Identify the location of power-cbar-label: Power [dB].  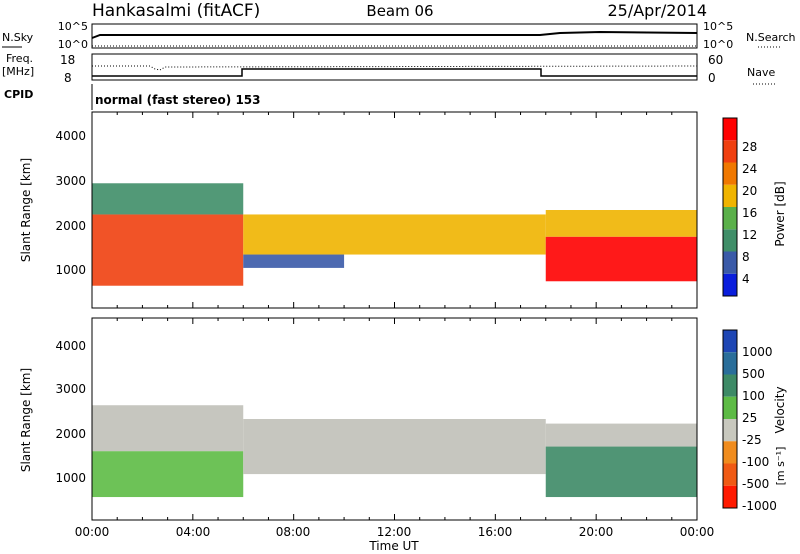
(780, 213).